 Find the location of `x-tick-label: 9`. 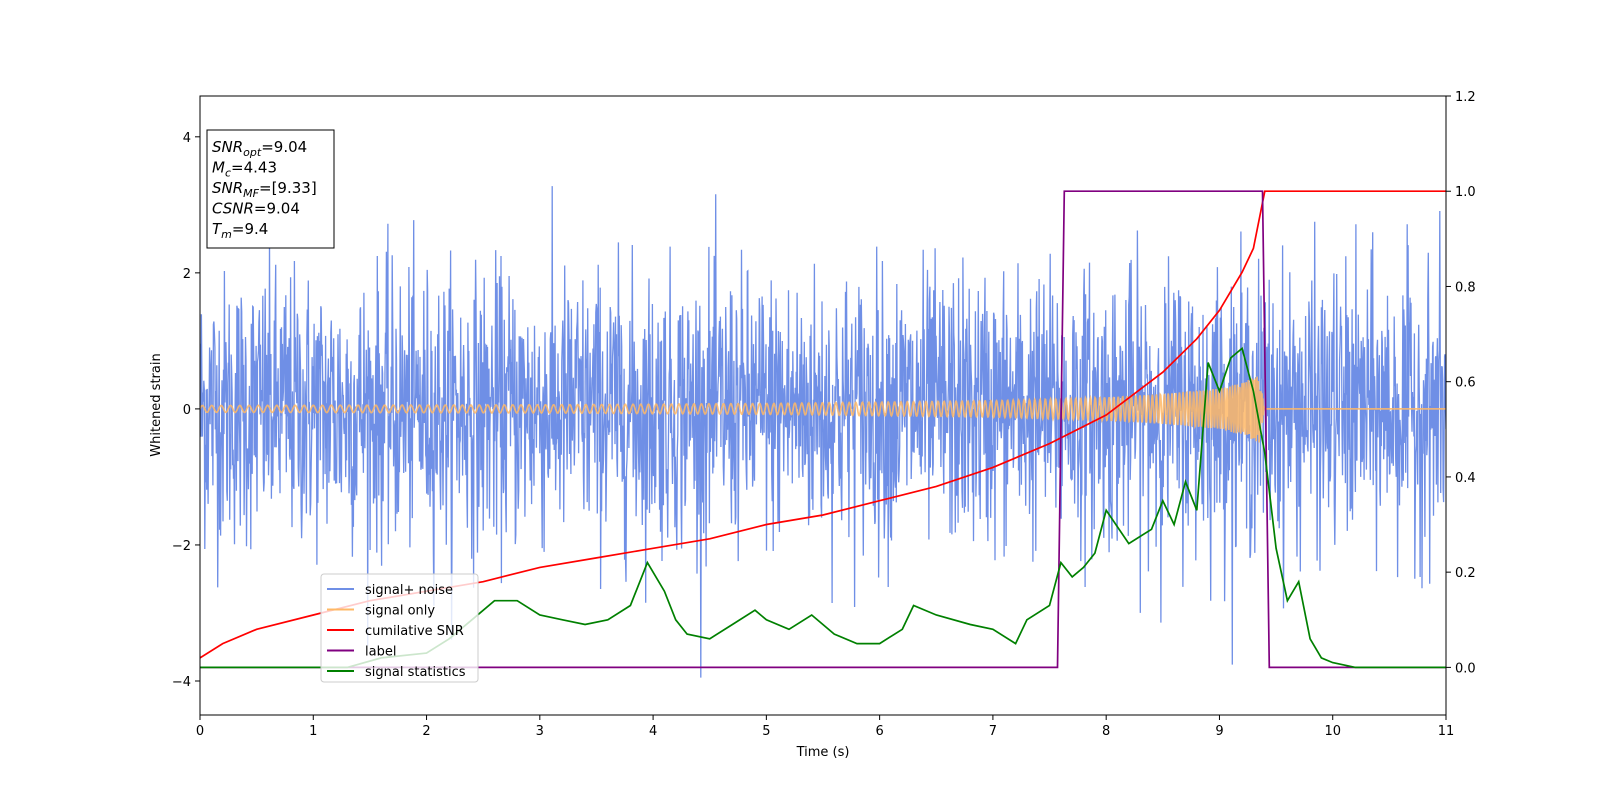

x-tick-label: 9 is located at coordinates (1219, 731).